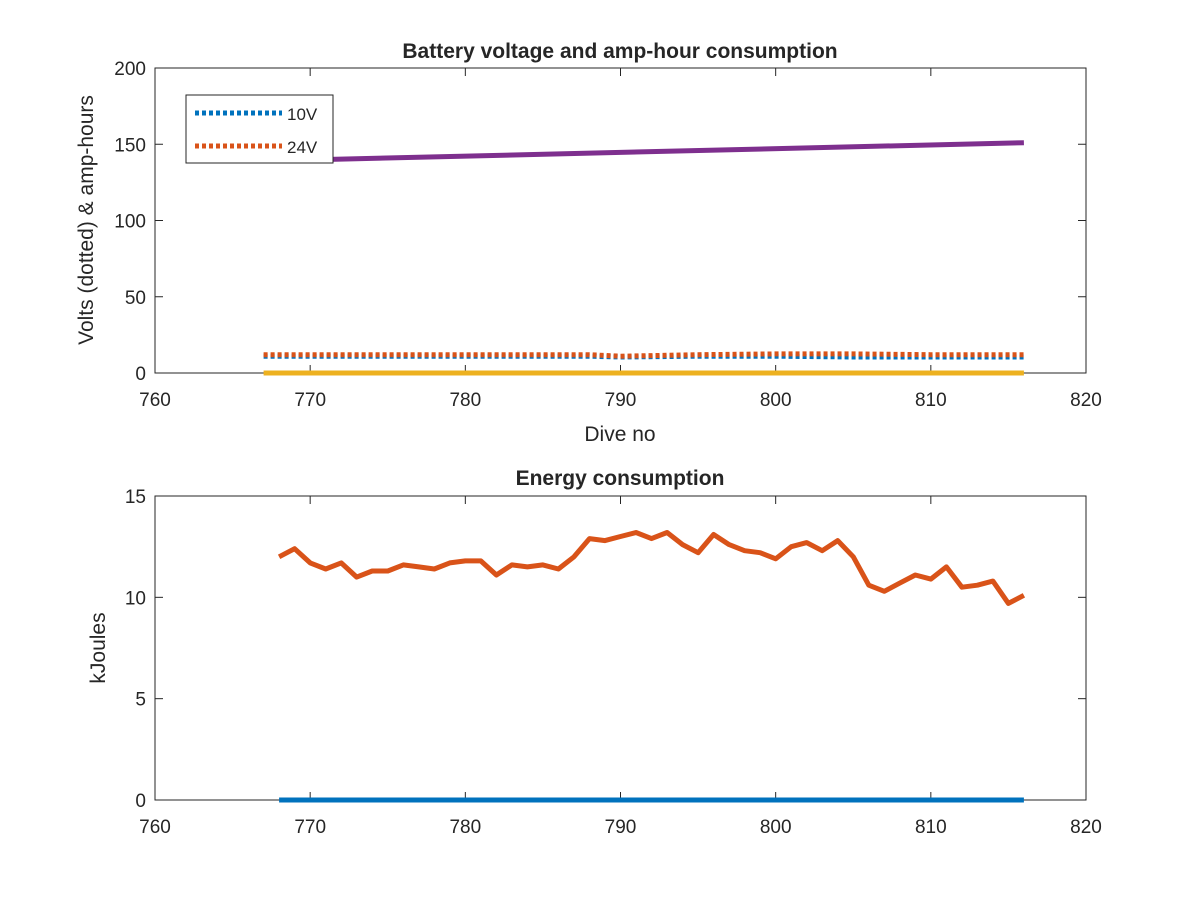 The height and width of the screenshot is (900, 1200). What do you see at coordinates (465, 400) in the screenshot?
I see `voltage-x-tick-label: 780` at bounding box center [465, 400].